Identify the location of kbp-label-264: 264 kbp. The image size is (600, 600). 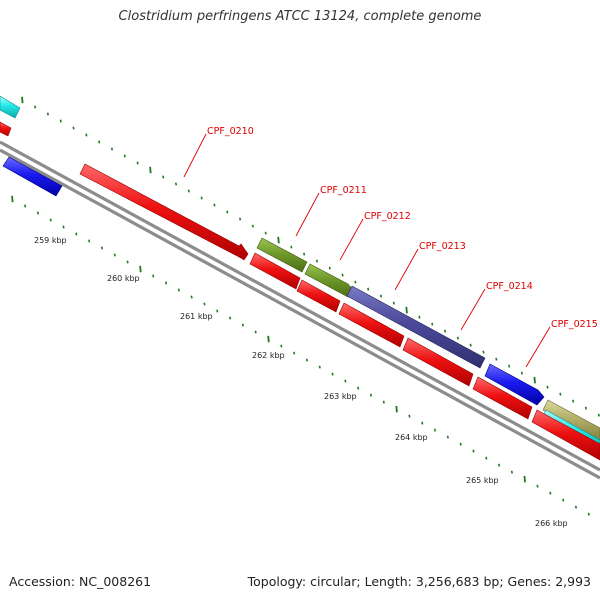
(411, 437).